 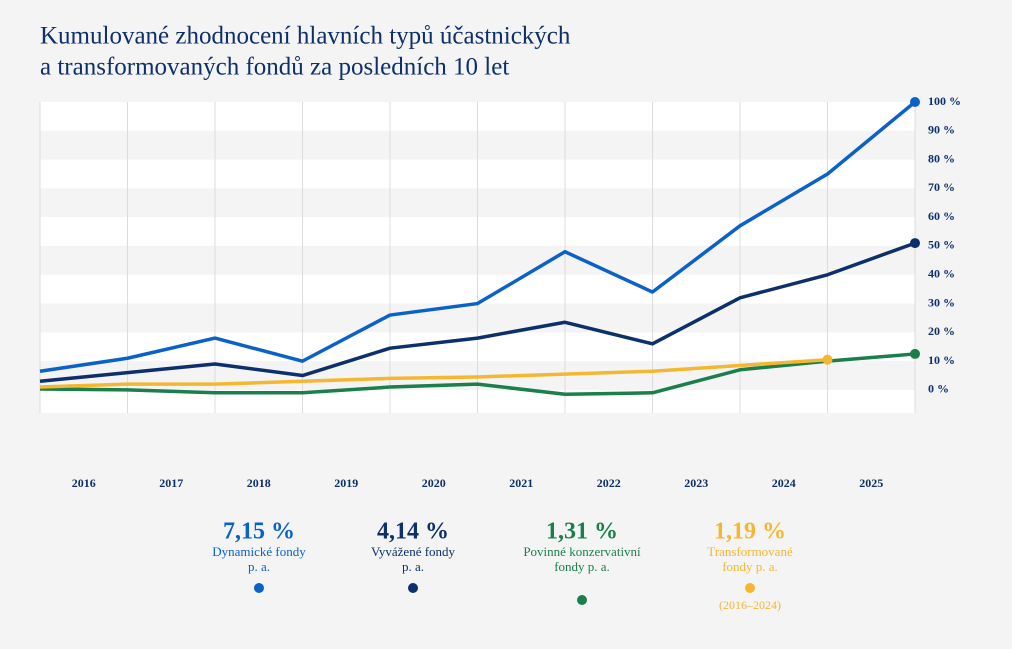 I want to click on y-tick-label: 30 %, so click(x=941, y=302).